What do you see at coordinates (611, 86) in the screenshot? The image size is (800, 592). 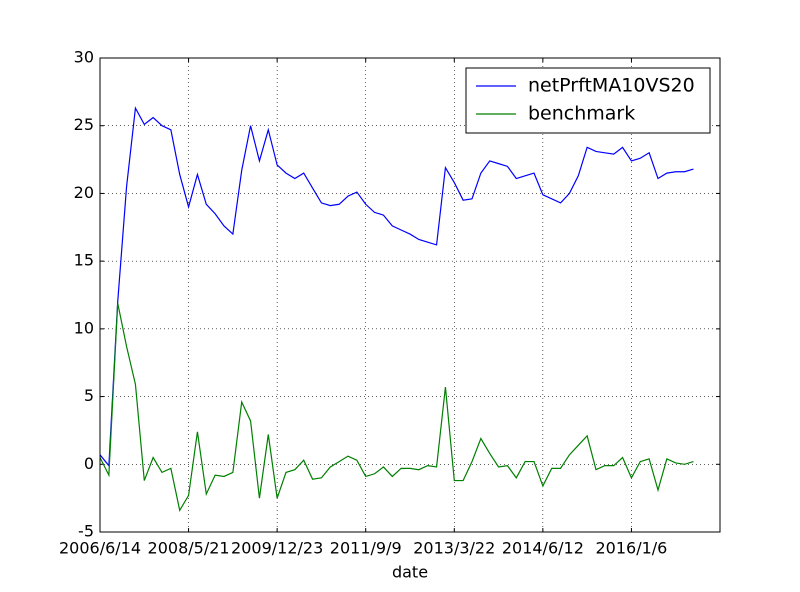 I see `legend-label: netPrftMA10VS20` at bounding box center [611, 86].